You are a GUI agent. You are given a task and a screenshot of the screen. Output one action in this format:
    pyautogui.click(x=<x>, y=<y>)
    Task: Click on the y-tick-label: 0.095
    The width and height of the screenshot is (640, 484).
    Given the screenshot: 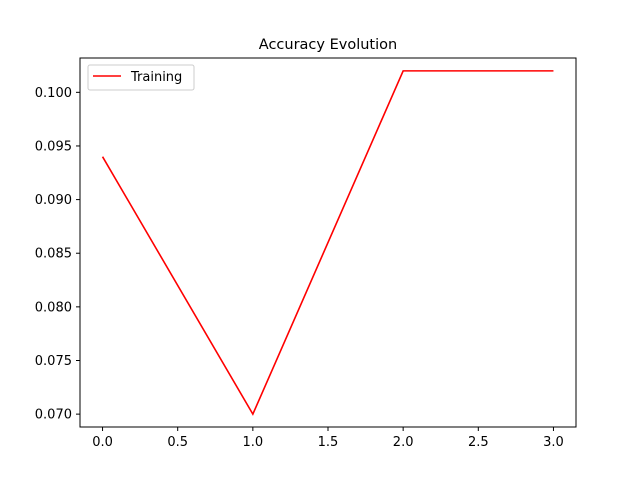 What is the action you would take?
    pyautogui.click(x=53, y=146)
    